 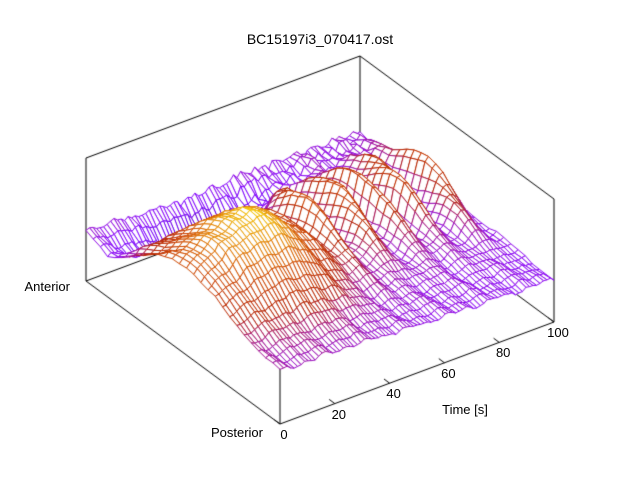 What do you see at coordinates (393, 394) in the screenshot?
I see `x-tick-label: 40` at bounding box center [393, 394].